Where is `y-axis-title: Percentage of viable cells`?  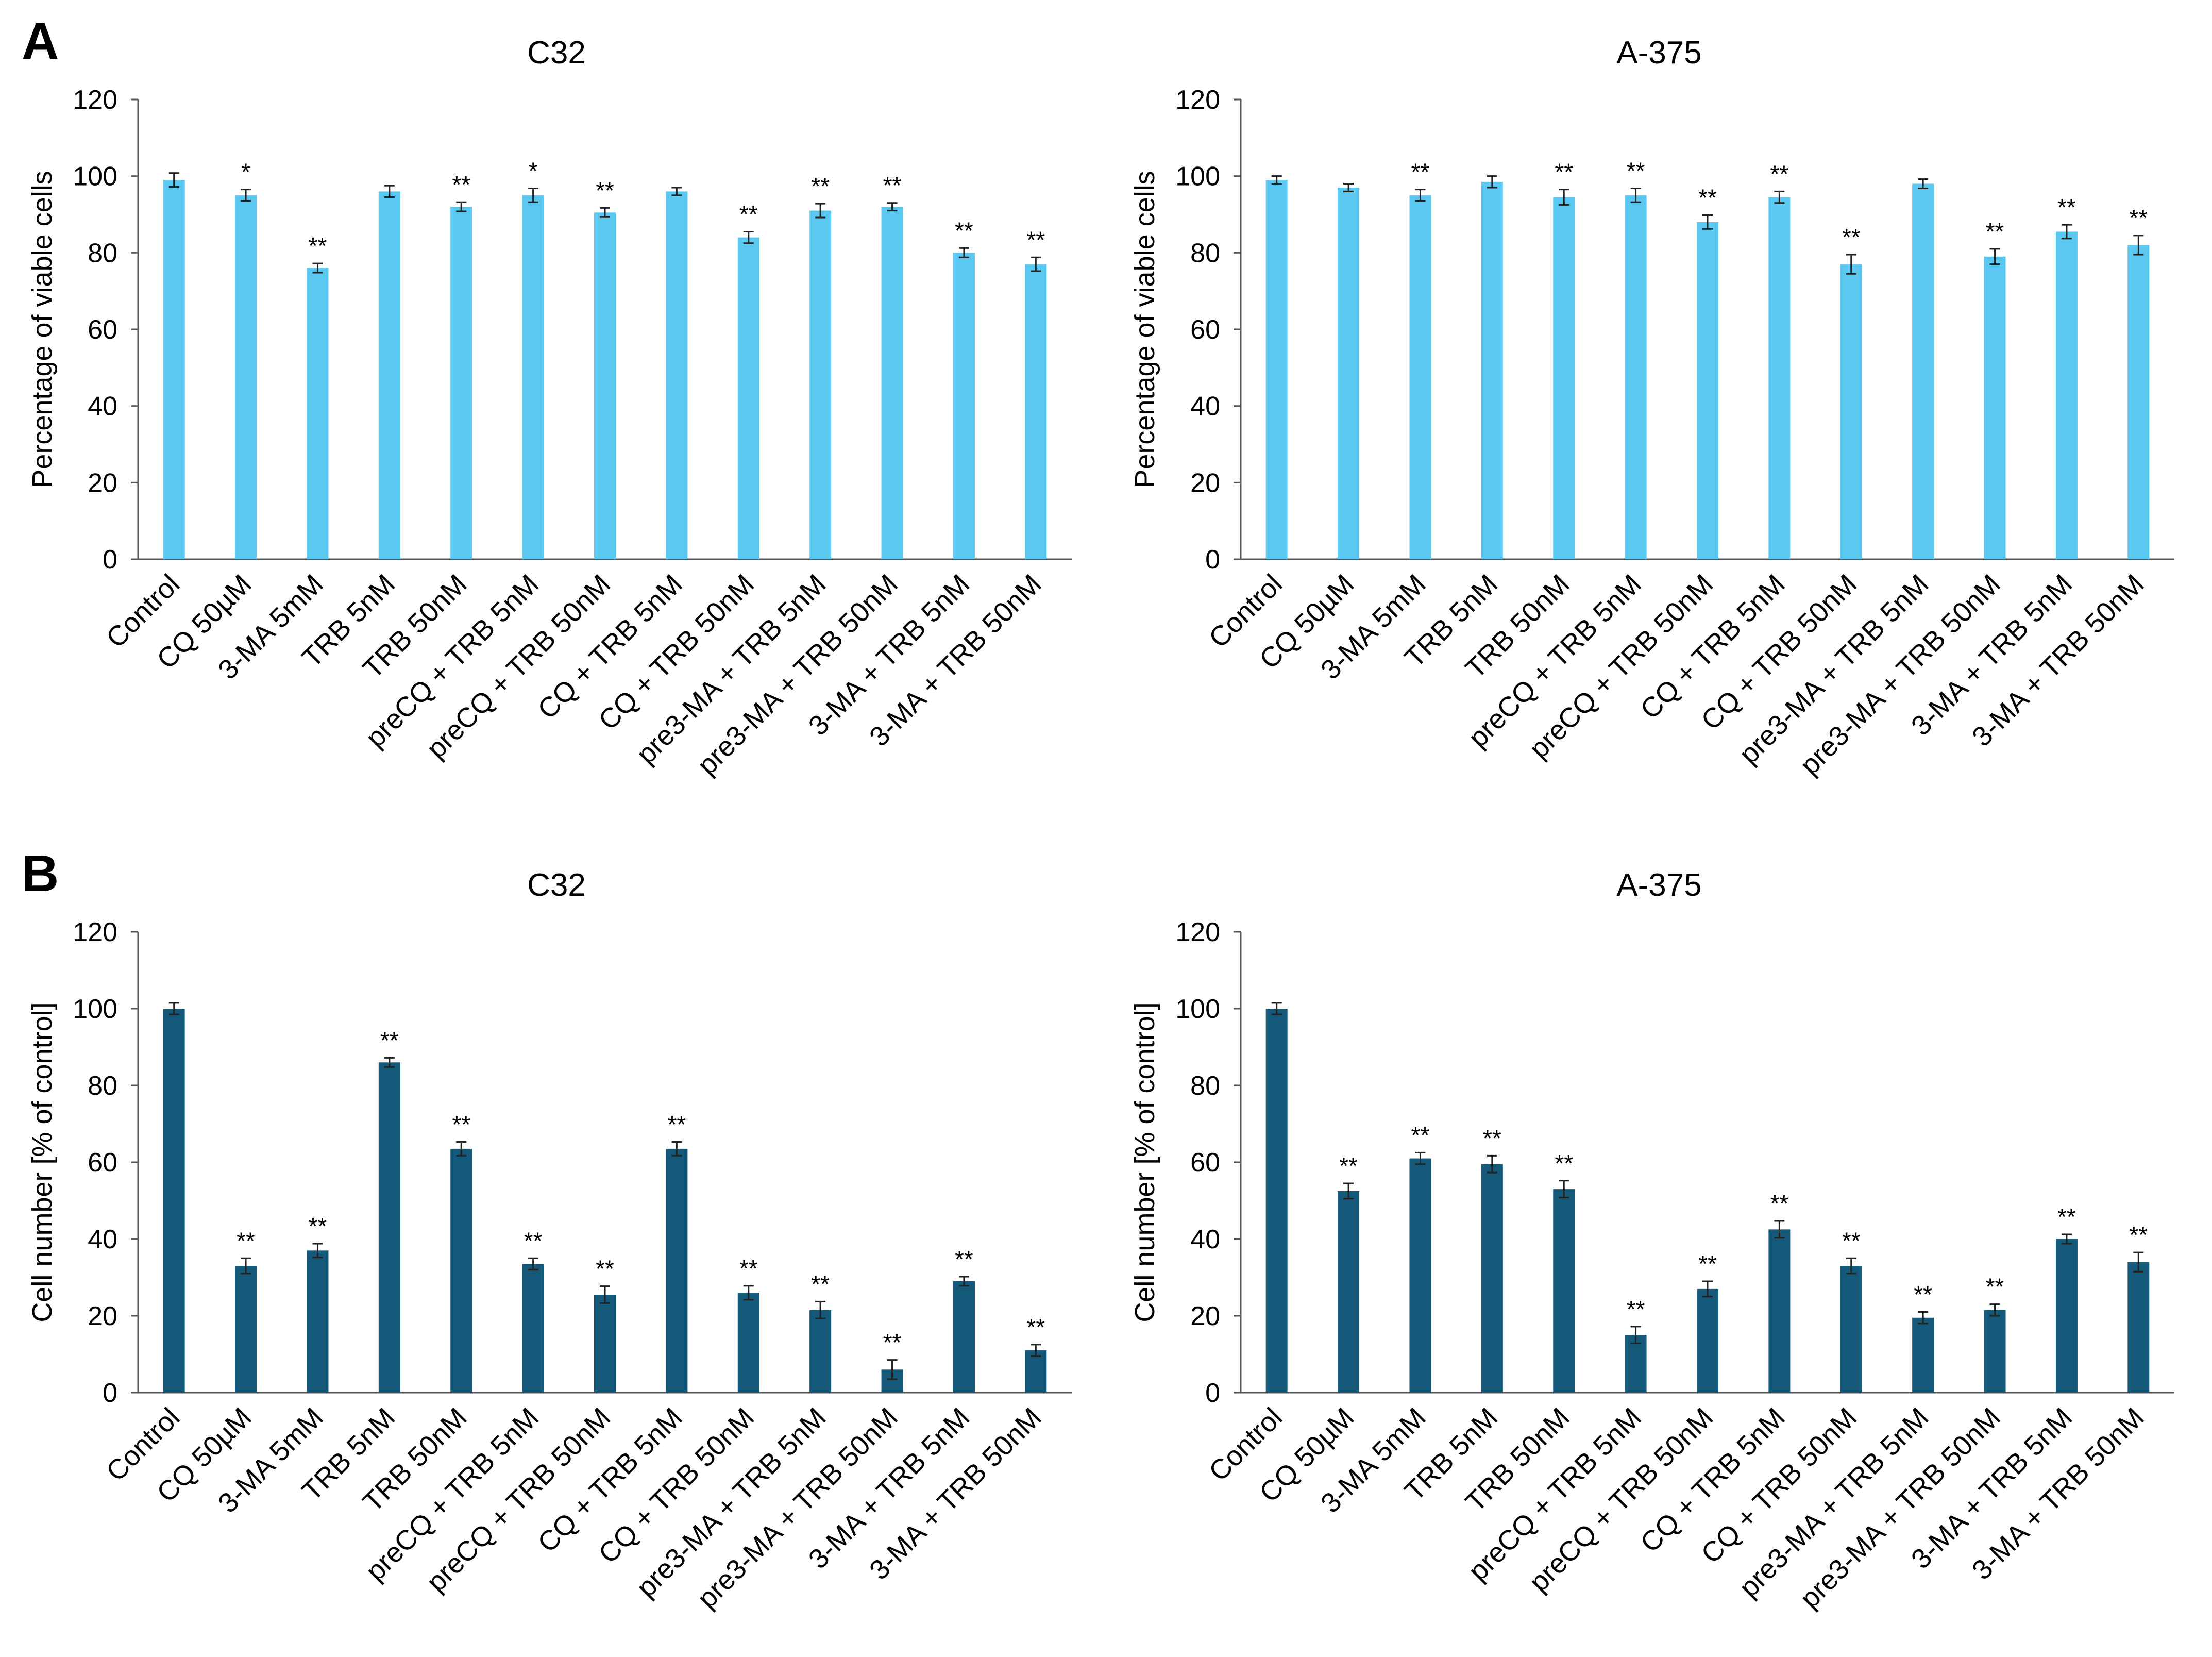 y-axis-title: Percentage of viable cells is located at coordinates (42, 329).